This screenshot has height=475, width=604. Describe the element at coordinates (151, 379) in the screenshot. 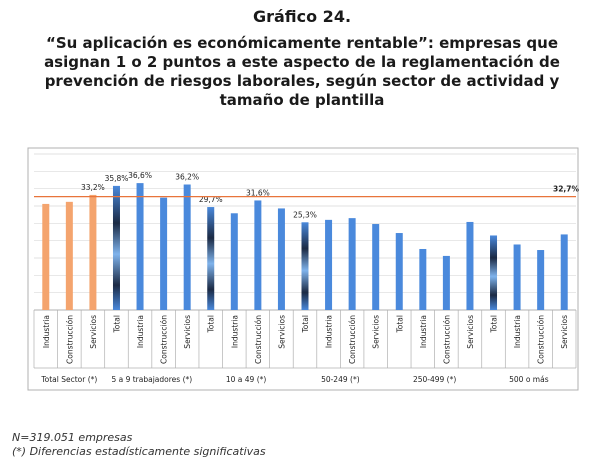

I see `group-label: 5 a 9 trabajadores (*)` at that location.